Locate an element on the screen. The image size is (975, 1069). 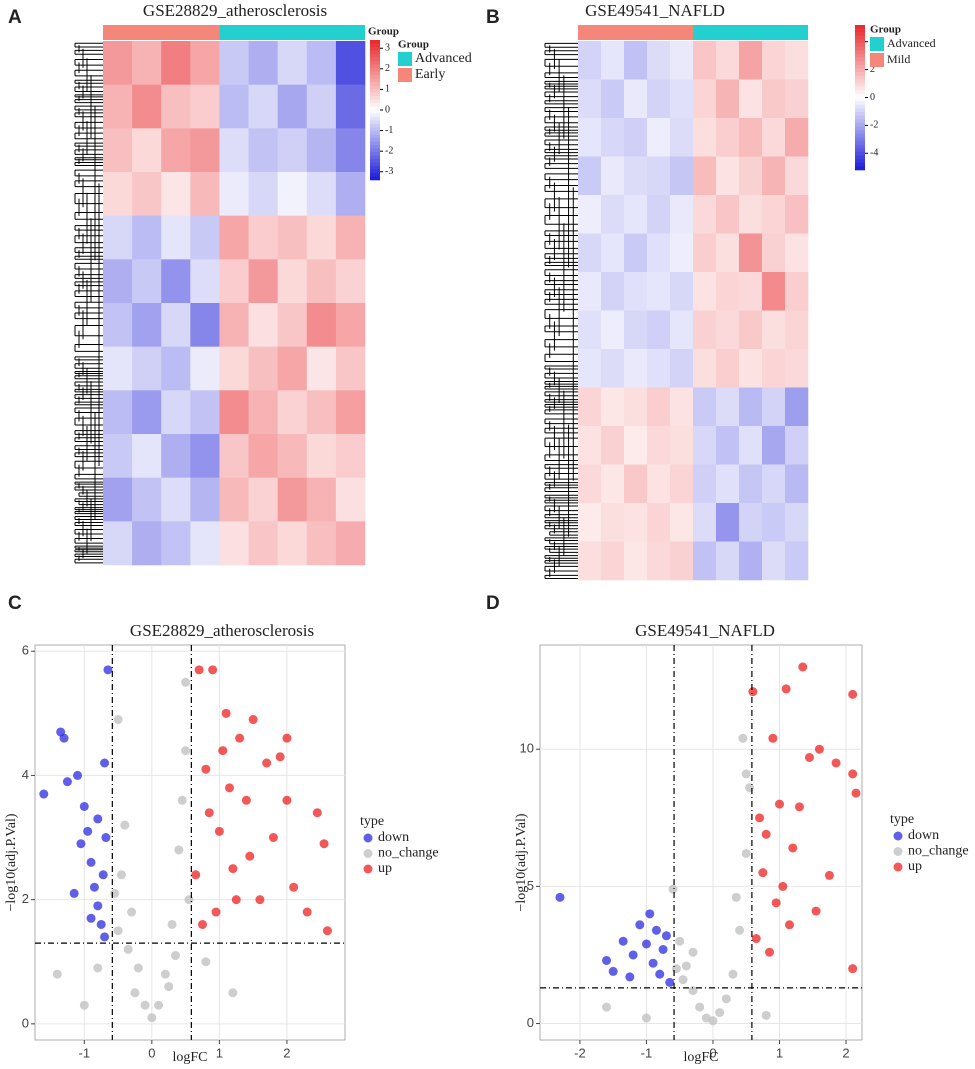
x-tick-label: 1 is located at coordinates (779, 1052).